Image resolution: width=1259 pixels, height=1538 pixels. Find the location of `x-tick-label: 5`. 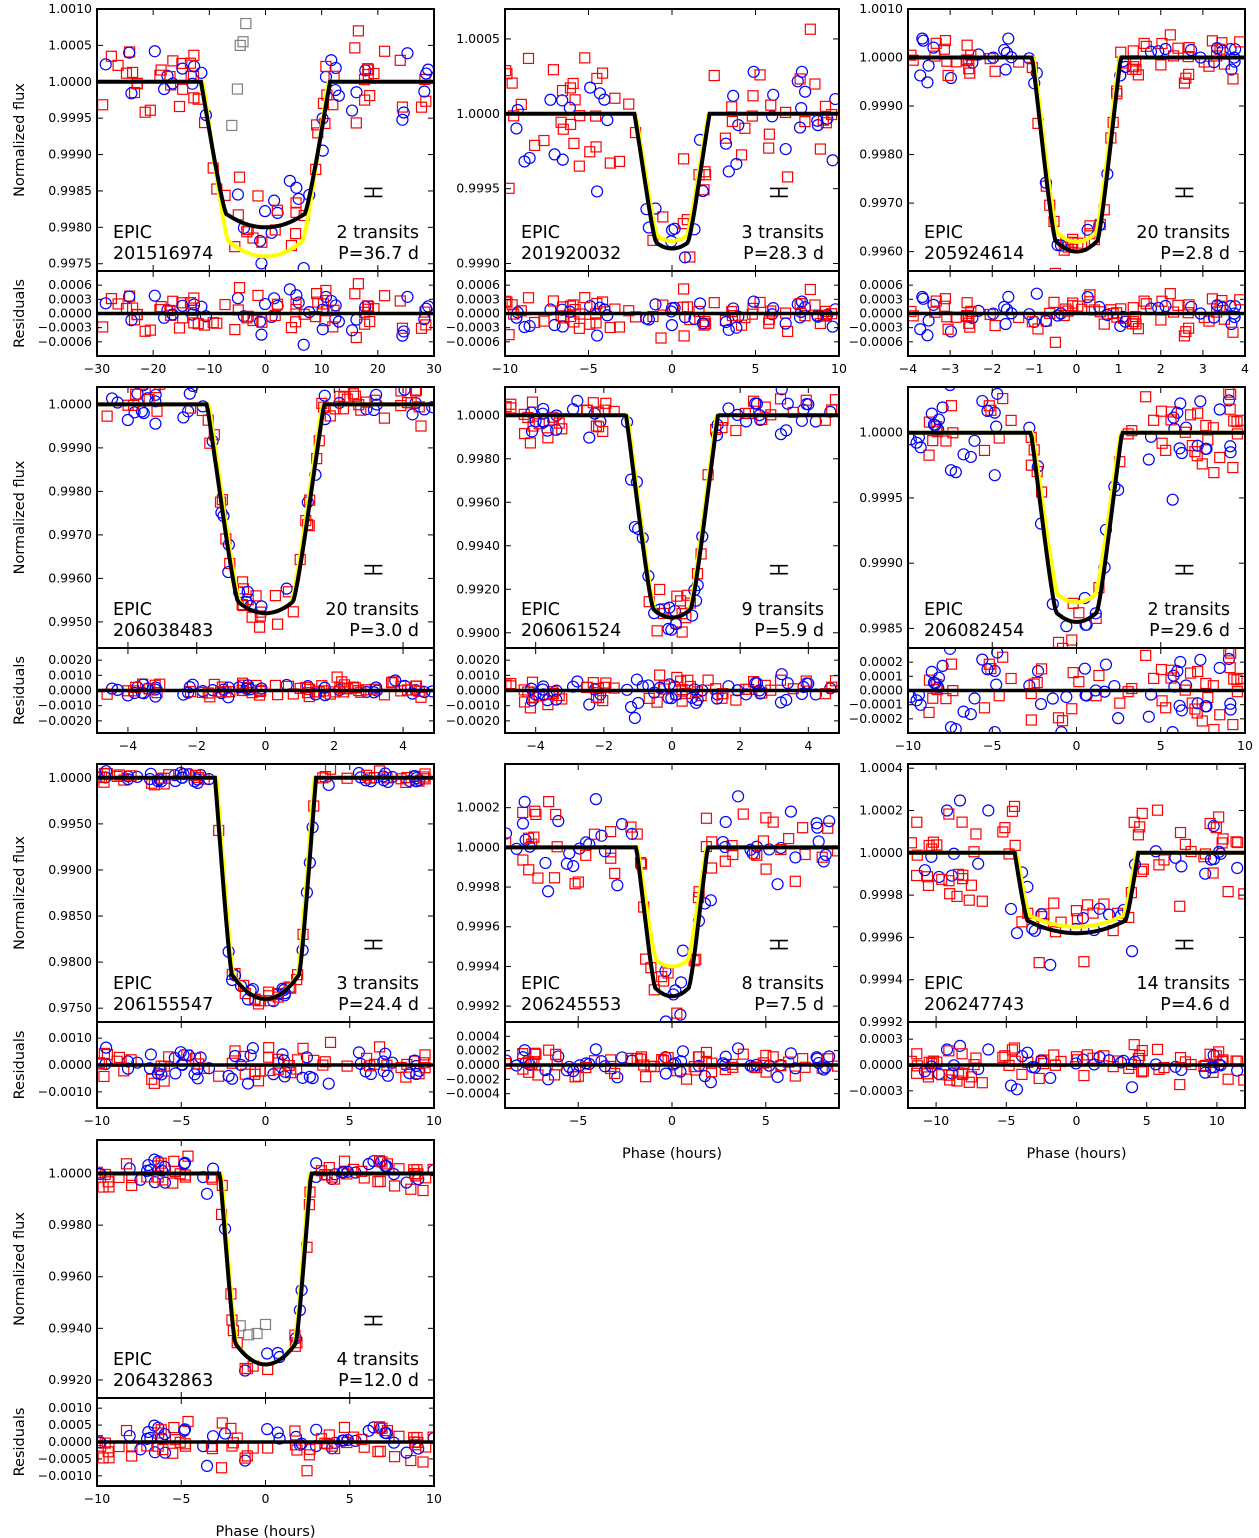

x-tick-label: 5 is located at coordinates (756, 368).